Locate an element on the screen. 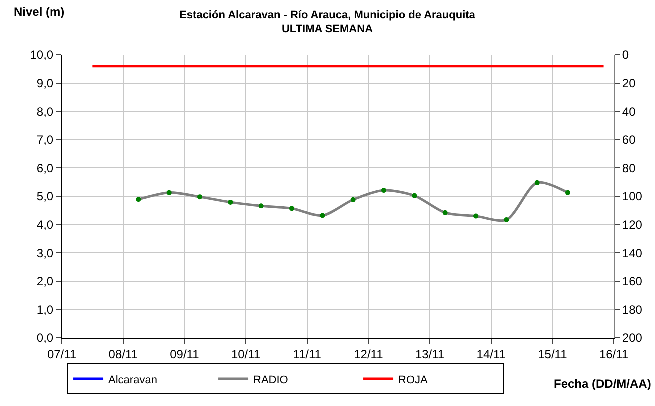 The height and width of the screenshot is (406, 655). legend-label: RADIO is located at coordinates (271, 380).